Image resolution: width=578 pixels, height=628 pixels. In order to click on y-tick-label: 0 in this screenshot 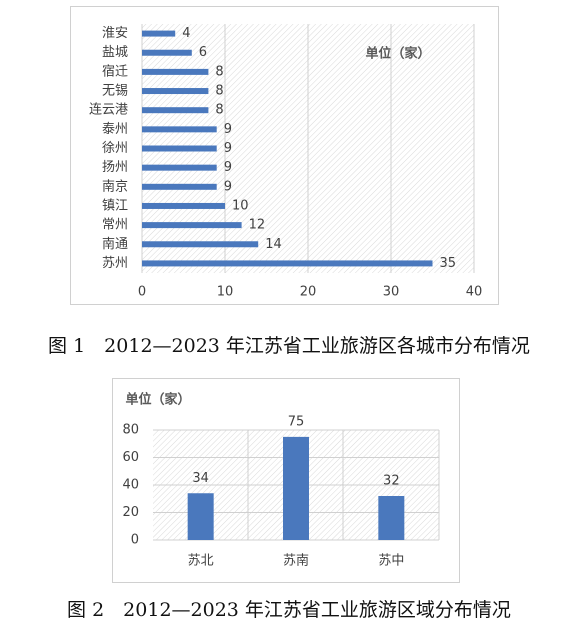, I will do `click(135, 540)`.